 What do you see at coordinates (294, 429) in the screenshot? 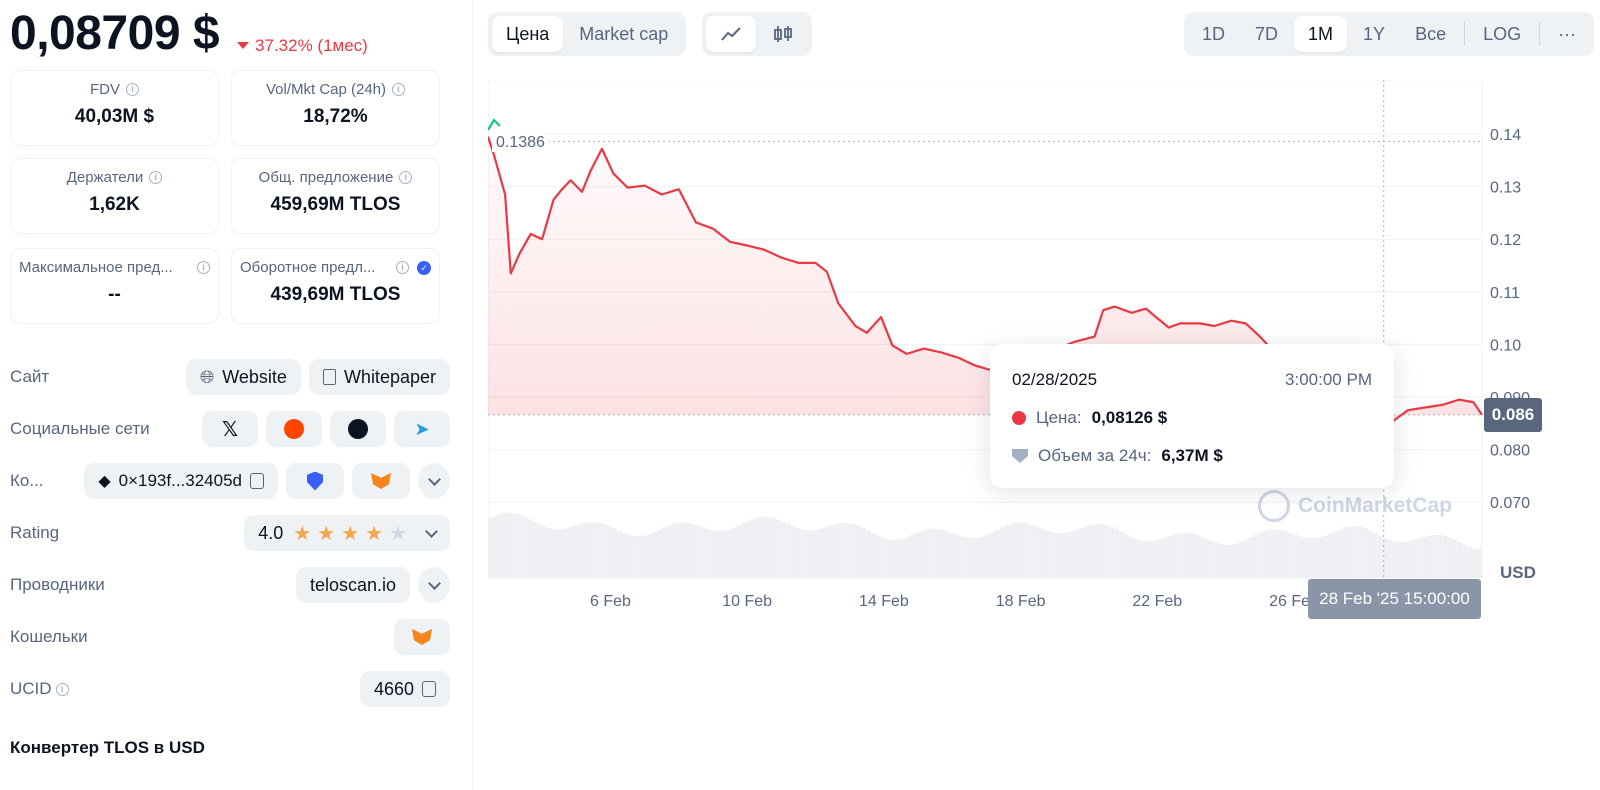
I see `reddit-button` at bounding box center [294, 429].